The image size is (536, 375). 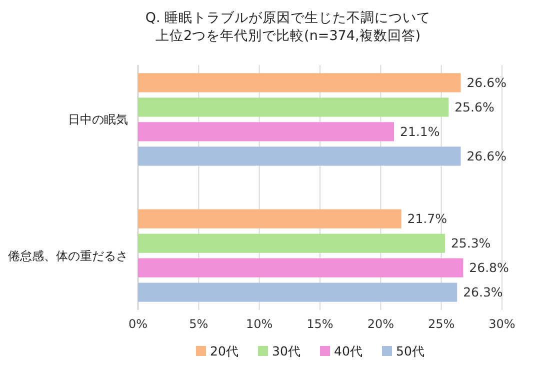 I want to click on legend-label: 50代, so click(x=410, y=350).